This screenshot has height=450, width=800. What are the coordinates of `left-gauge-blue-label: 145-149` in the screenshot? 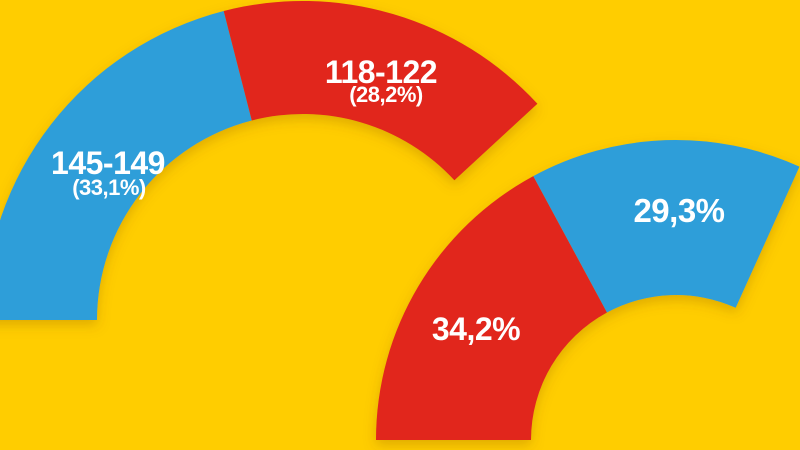 It's located at (108, 163).